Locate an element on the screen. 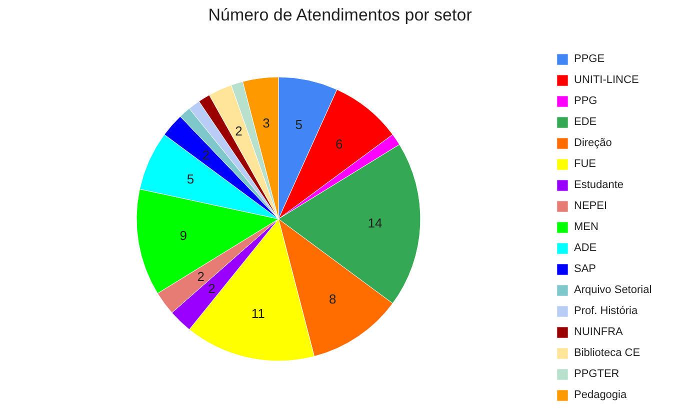  legend-label: MEN is located at coordinates (586, 227).